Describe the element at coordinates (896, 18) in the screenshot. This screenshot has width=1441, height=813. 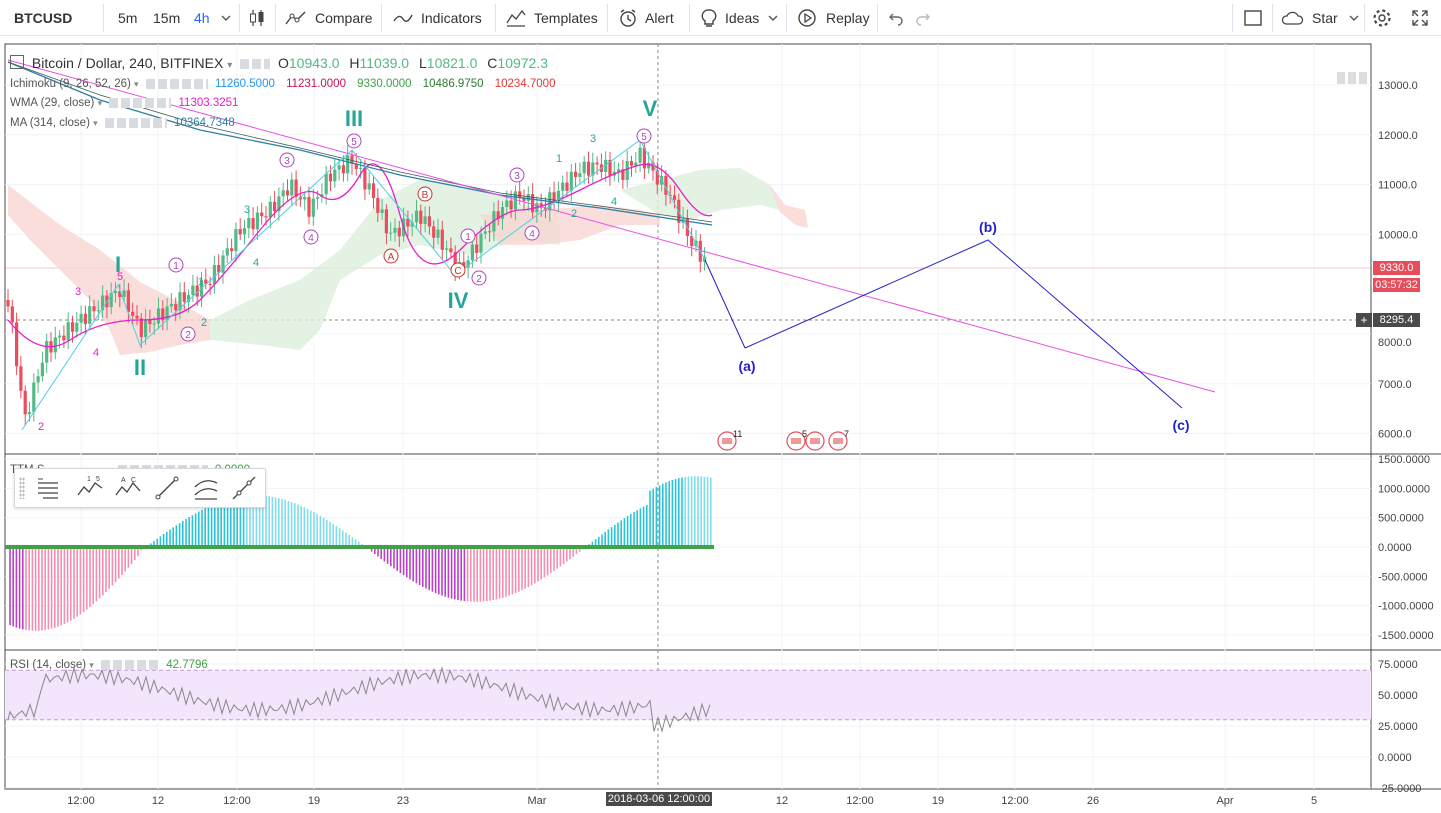
I see `undo-icon` at that location.